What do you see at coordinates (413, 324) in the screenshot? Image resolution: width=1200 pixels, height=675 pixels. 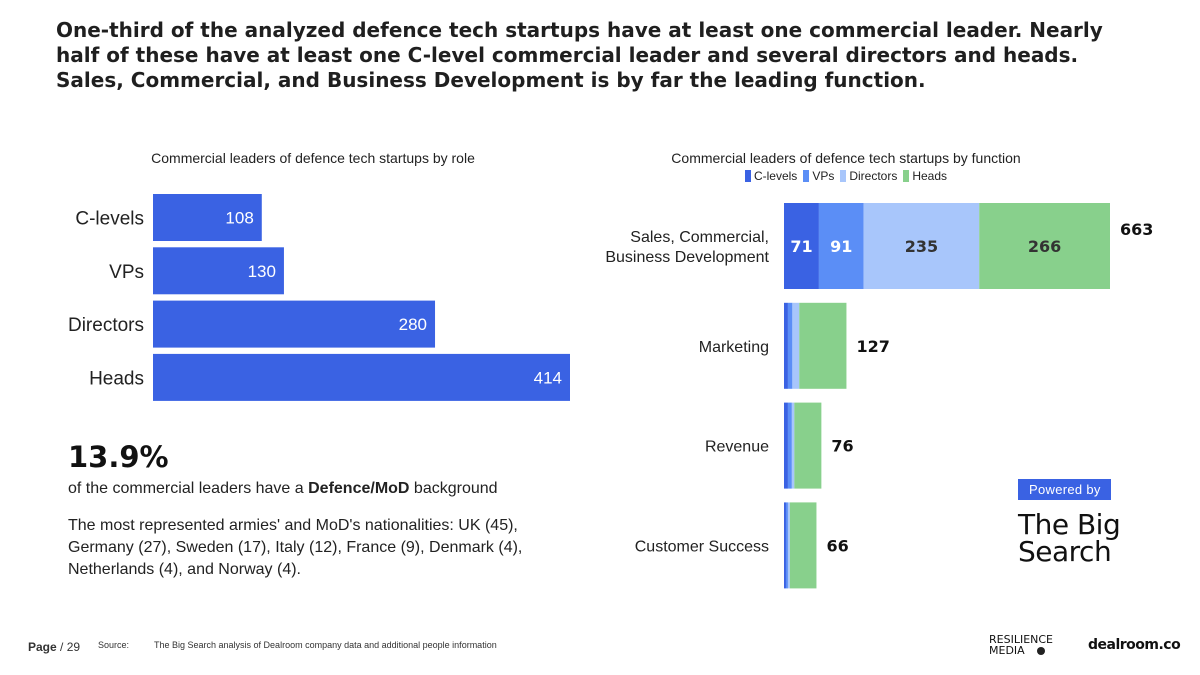 I see `role-value-label: 280` at bounding box center [413, 324].